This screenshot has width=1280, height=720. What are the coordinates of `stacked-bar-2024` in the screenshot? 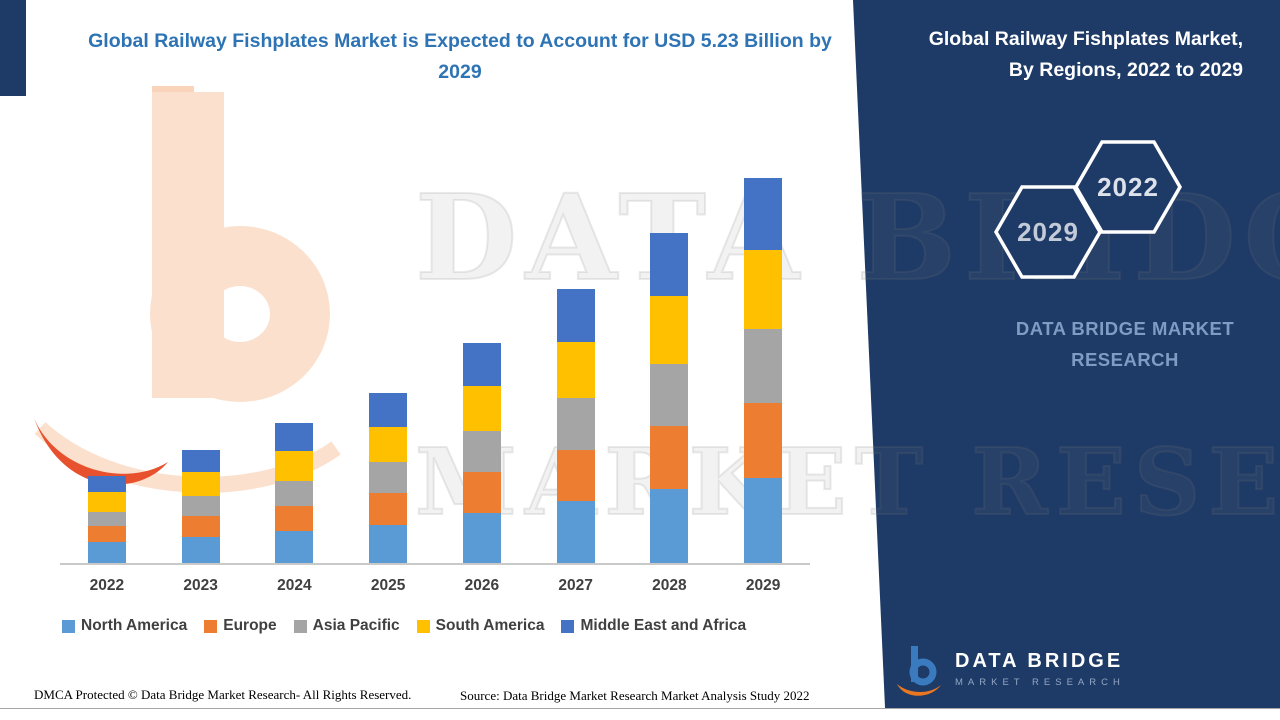 It's located at (294, 493).